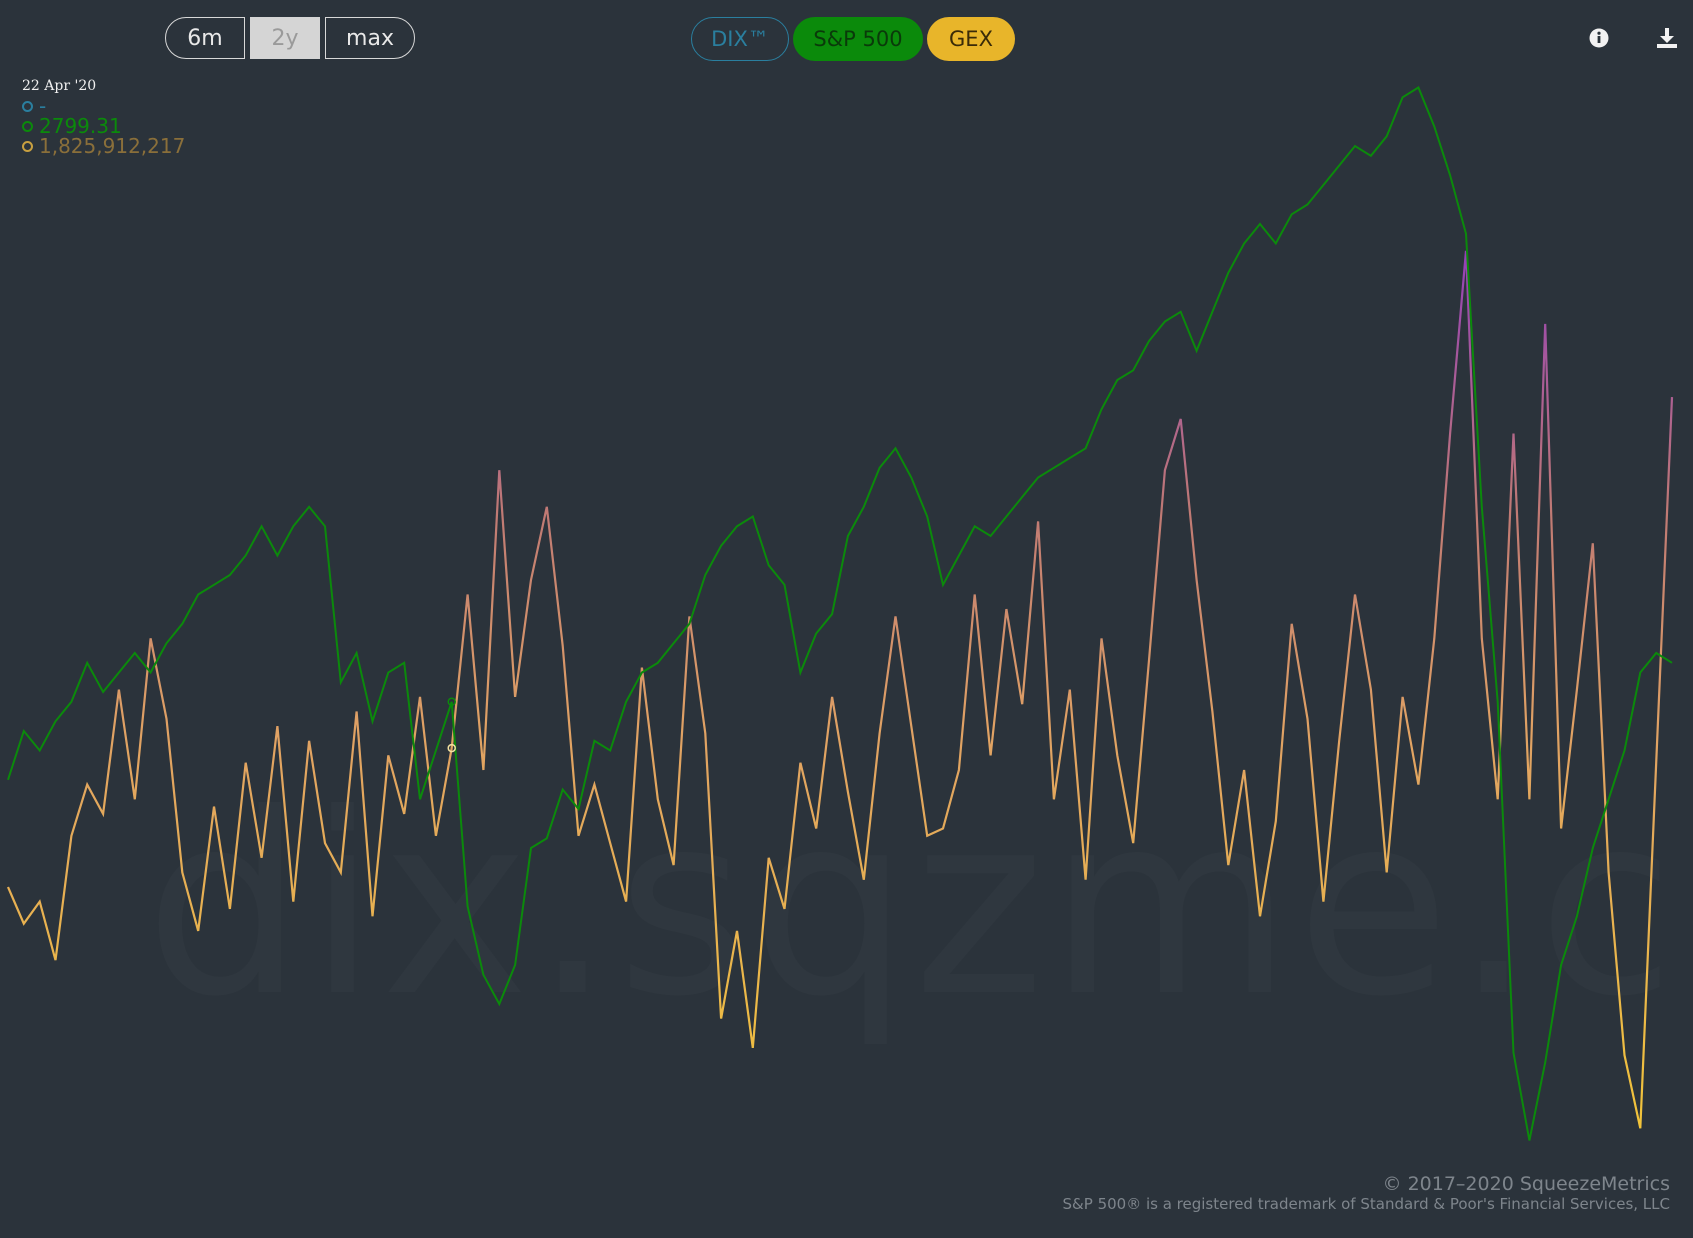  I want to click on range-selector: 6m 2y max, so click(290, 38).